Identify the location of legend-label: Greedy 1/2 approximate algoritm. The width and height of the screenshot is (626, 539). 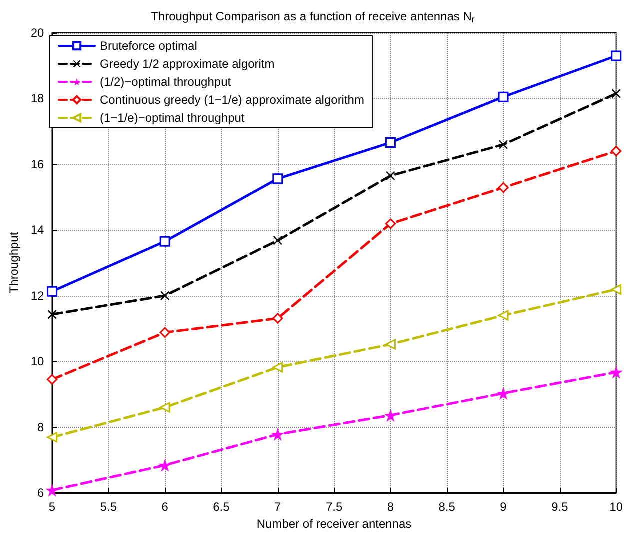
(187, 64).